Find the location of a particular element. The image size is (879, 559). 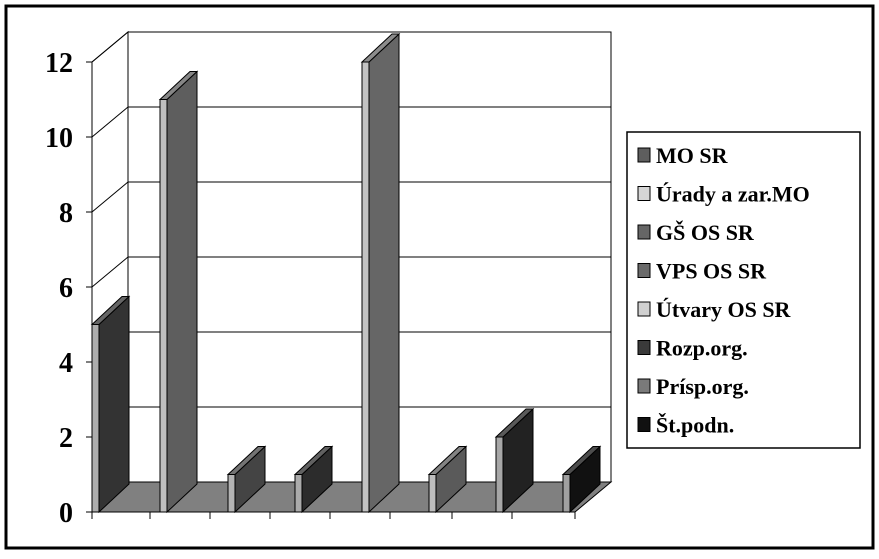

legend-label: Rozp.org. is located at coordinates (702, 348).